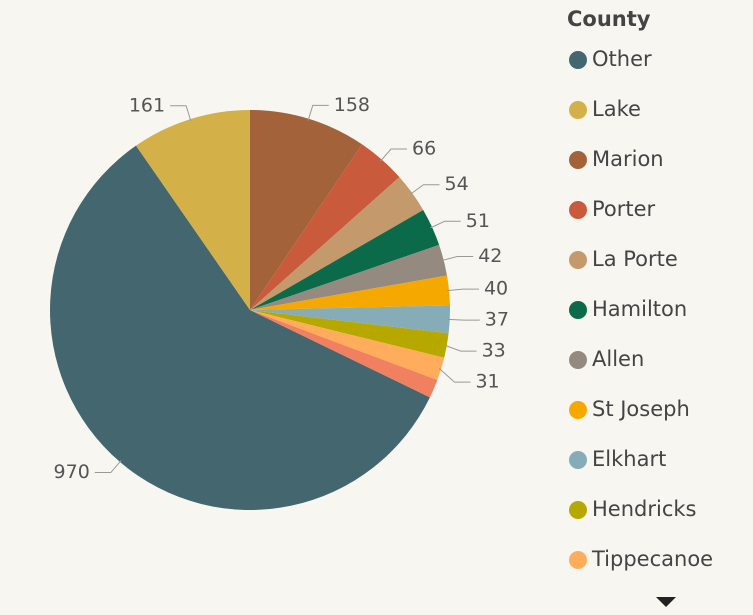  What do you see at coordinates (616, 109) in the screenshot?
I see `legend-label: Lake` at bounding box center [616, 109].